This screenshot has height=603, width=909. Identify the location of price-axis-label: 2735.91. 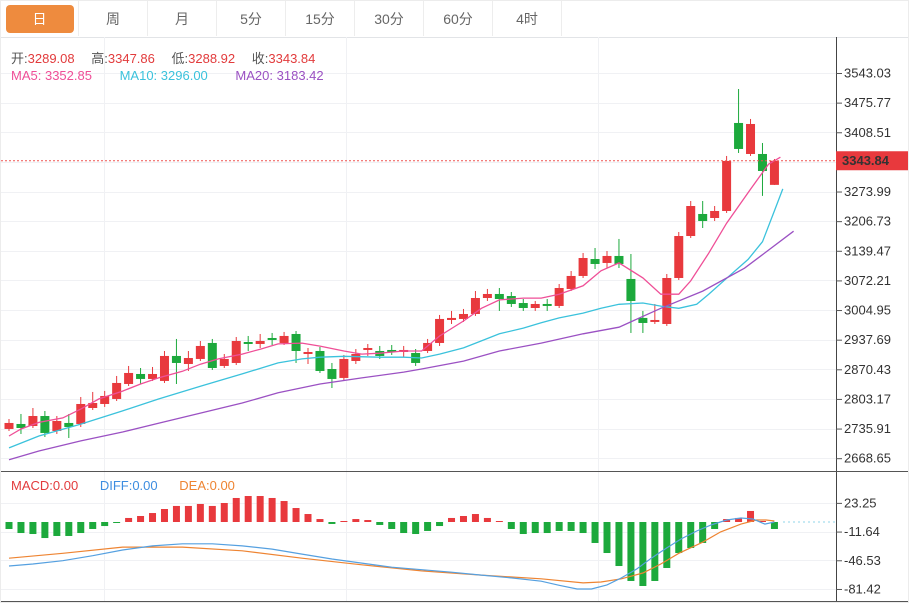
(867, 428).